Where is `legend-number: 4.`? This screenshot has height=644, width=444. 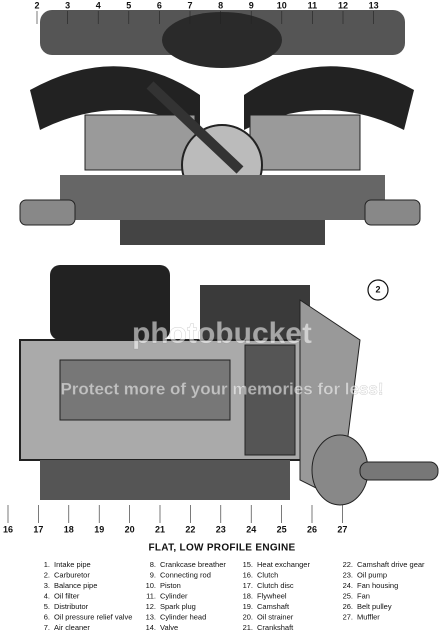 legend-number: 4. is located at coordinates (47, 595).